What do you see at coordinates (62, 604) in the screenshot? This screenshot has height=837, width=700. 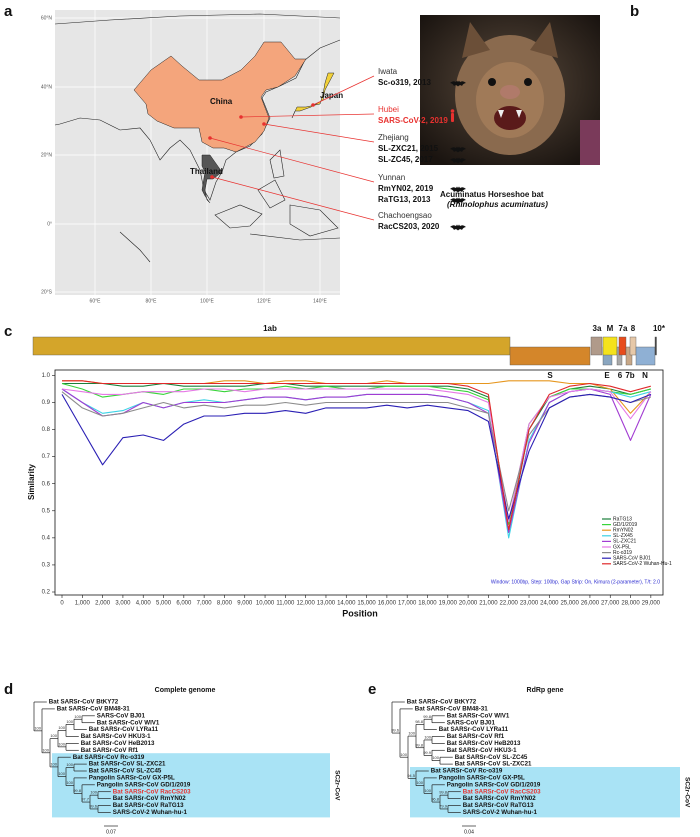 I see `x-tick-label: 0` at bounding box center [62, 604].